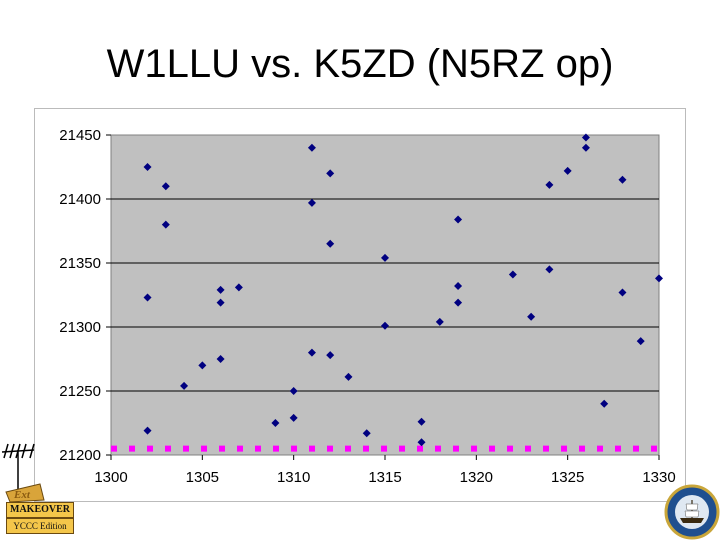 Image resolution: width=720 pixels, height=540 pixels. I want to click on y-tick-label: 21200, so click(80, 455).